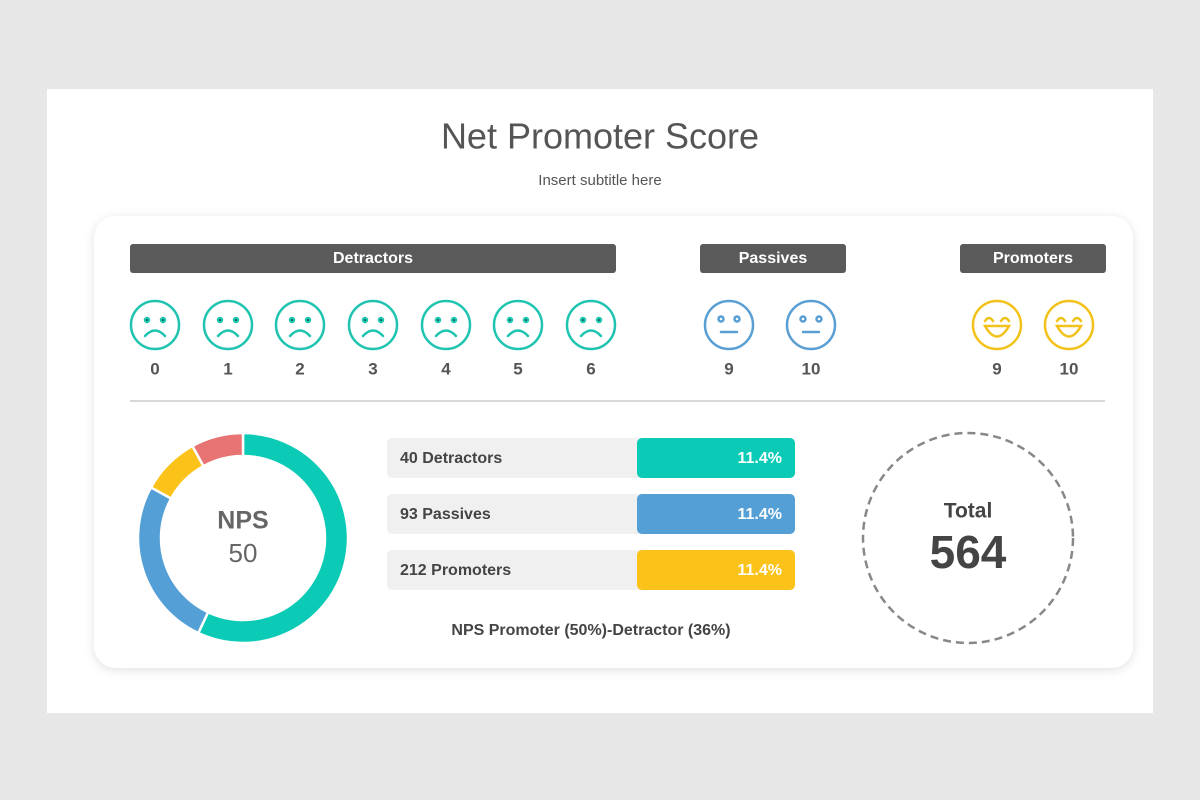  I want to click on group-label: Promoters, so click(1033, 258).